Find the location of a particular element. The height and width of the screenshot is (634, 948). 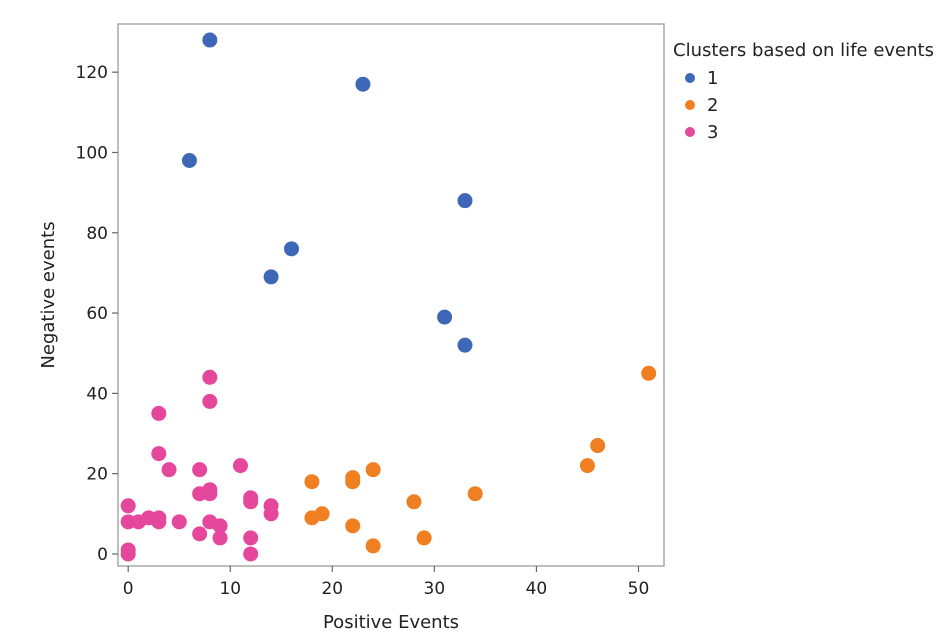

y-axis-title: Negative events is located at coordinates (48, 294).